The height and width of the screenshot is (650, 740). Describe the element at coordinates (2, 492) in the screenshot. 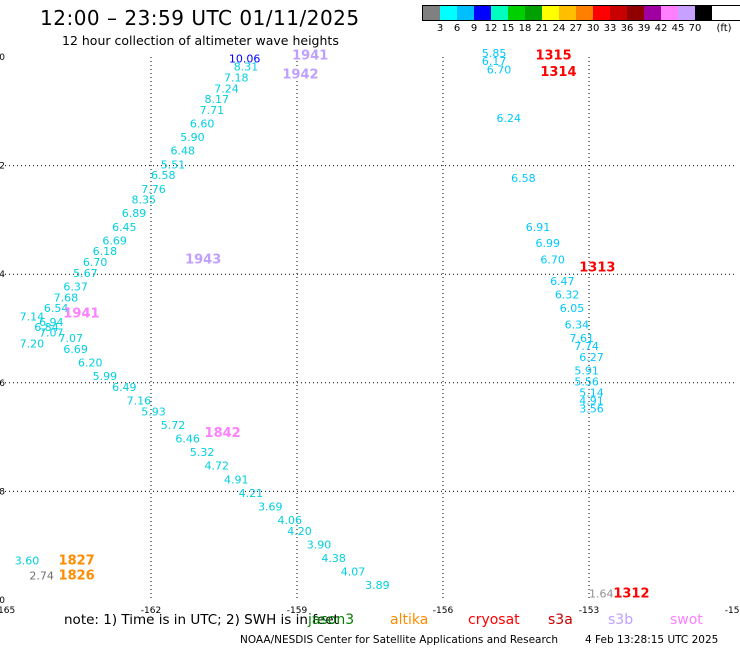

I see `lat-tick-label: -68` at that location.